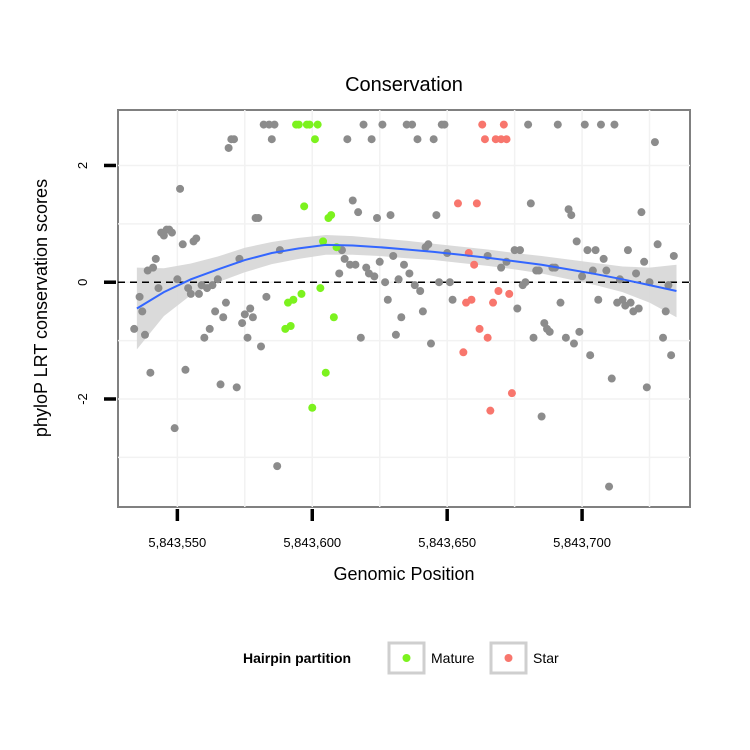 The height and width of the screenshot is (750, 750). I want to click on legend-label-mature: Mature, so click(453, 658).